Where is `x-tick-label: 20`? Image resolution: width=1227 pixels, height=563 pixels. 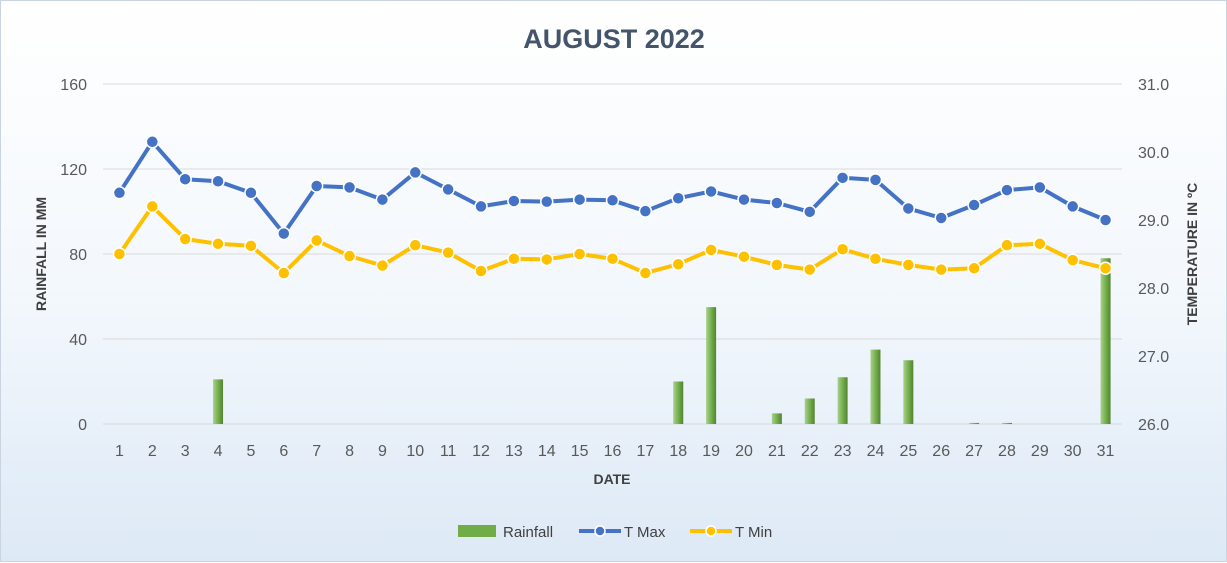
x-tick-label: 20 is located at coordinates (744, 451).